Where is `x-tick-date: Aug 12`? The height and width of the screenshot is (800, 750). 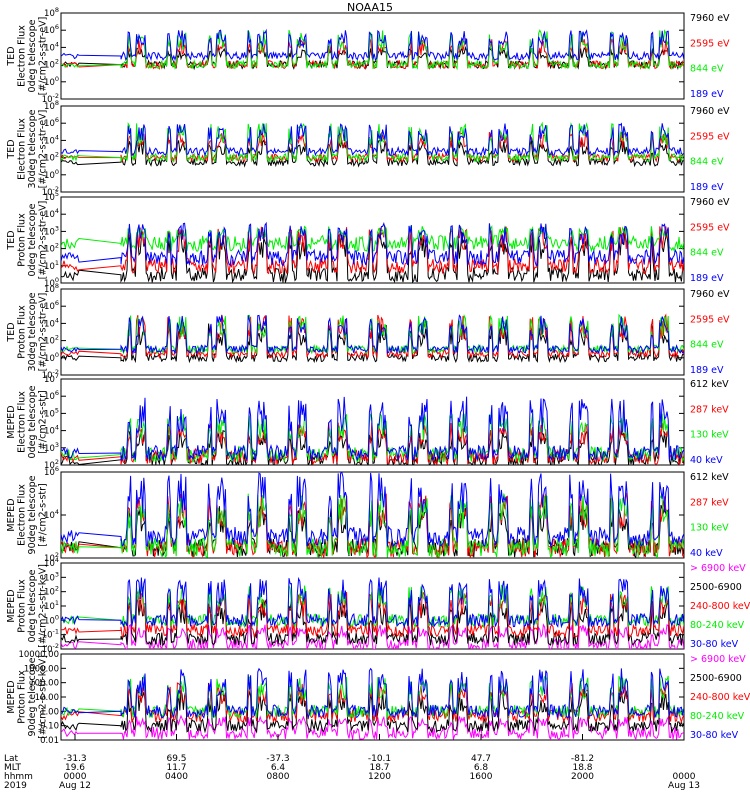 x-tick-date: Aug 12 is located at coordinates (75, 786).